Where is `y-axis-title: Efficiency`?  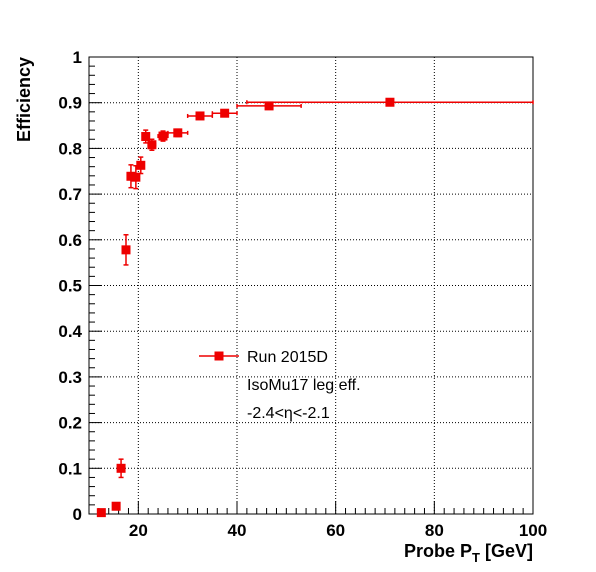 y-axis-title: Efficiency is located at coordinates (24, 99).